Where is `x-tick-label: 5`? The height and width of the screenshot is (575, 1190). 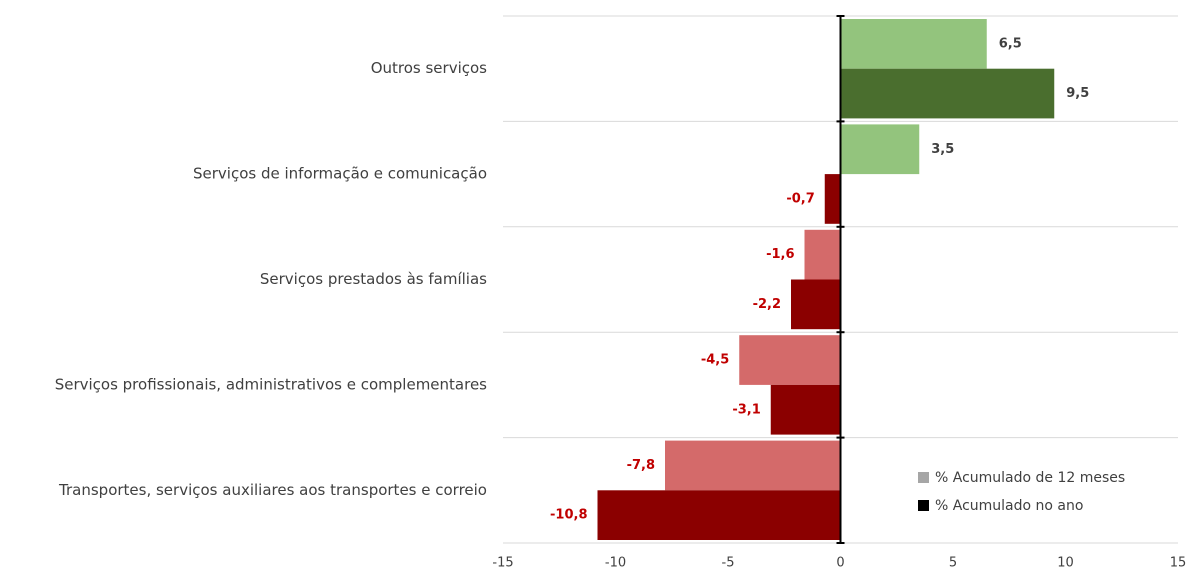 x-tick-label: 5 is located at coordinates (953, 563).